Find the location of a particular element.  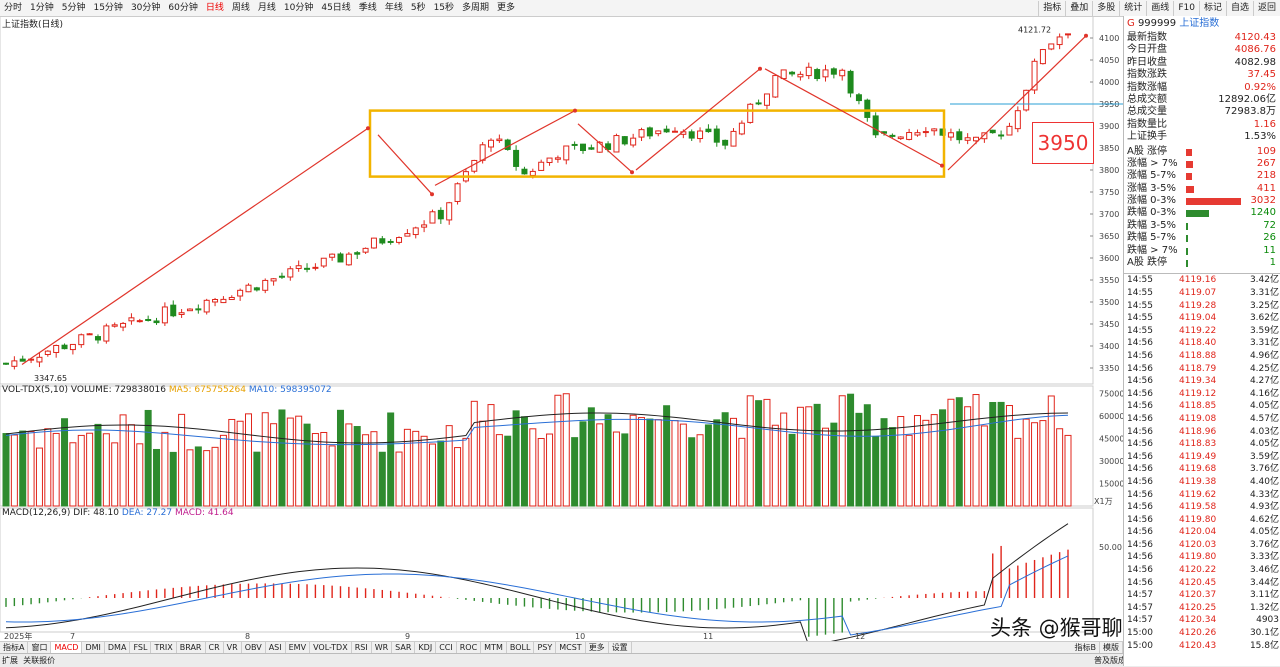

indicator-tab: MTM is located at coordinates (494, 648).